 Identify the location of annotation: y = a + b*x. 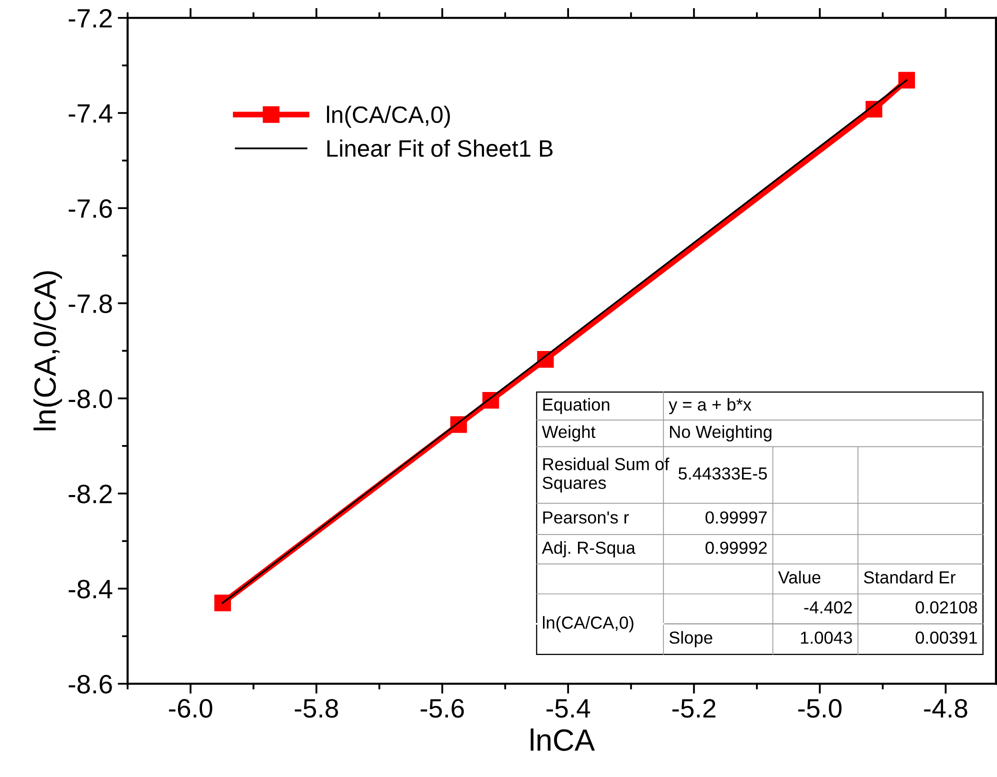
(710, 406).